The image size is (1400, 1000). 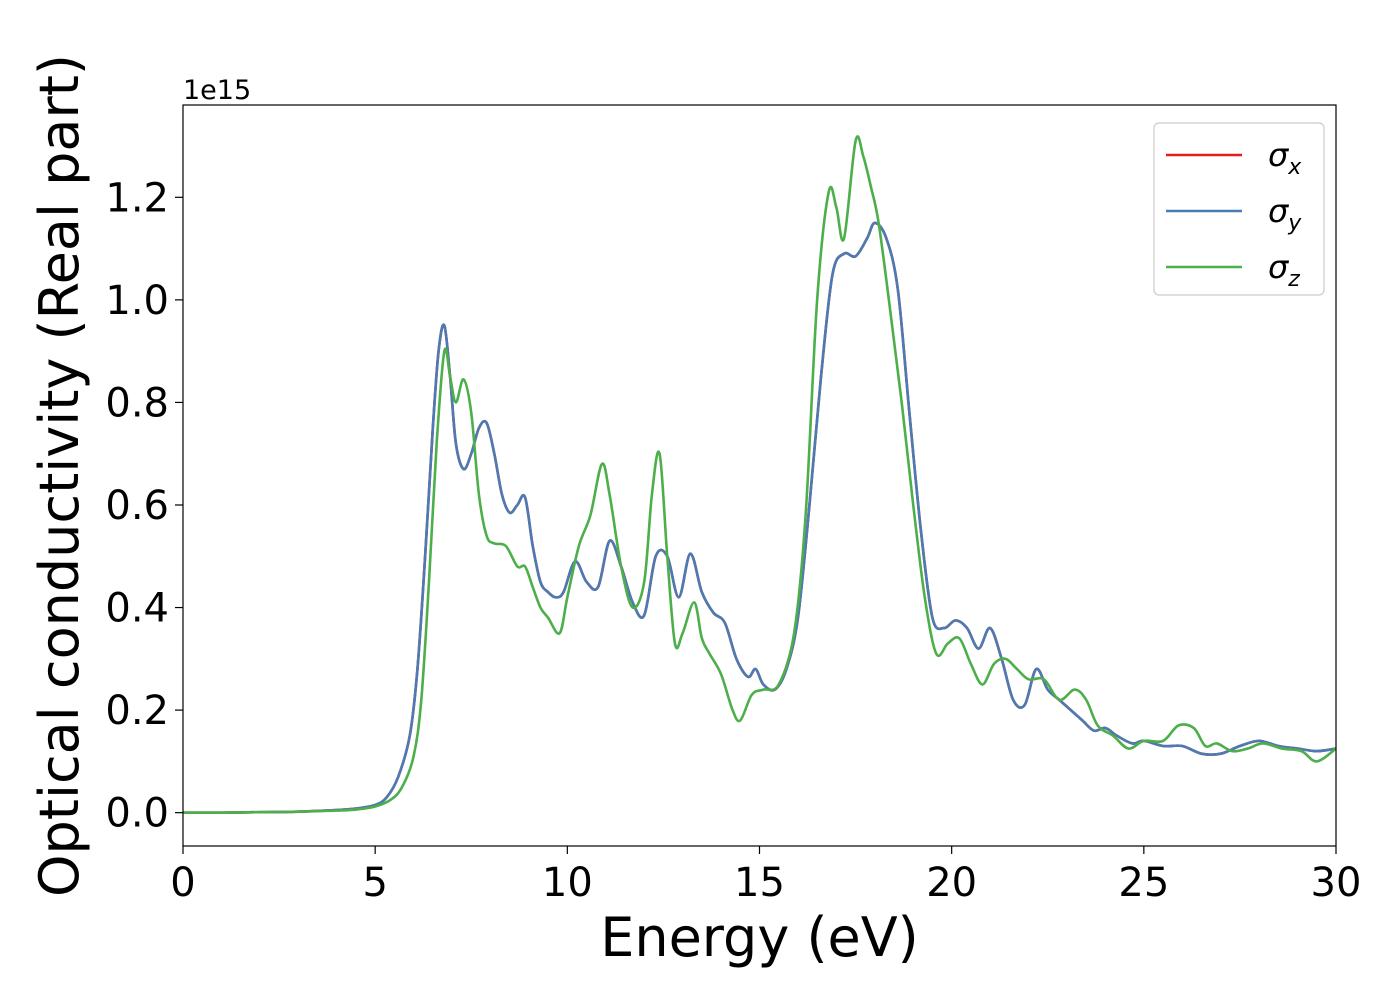 I want to click on x-axis-ticks: 0 5 10 15 20 25 30, so click(x=765, y=876).